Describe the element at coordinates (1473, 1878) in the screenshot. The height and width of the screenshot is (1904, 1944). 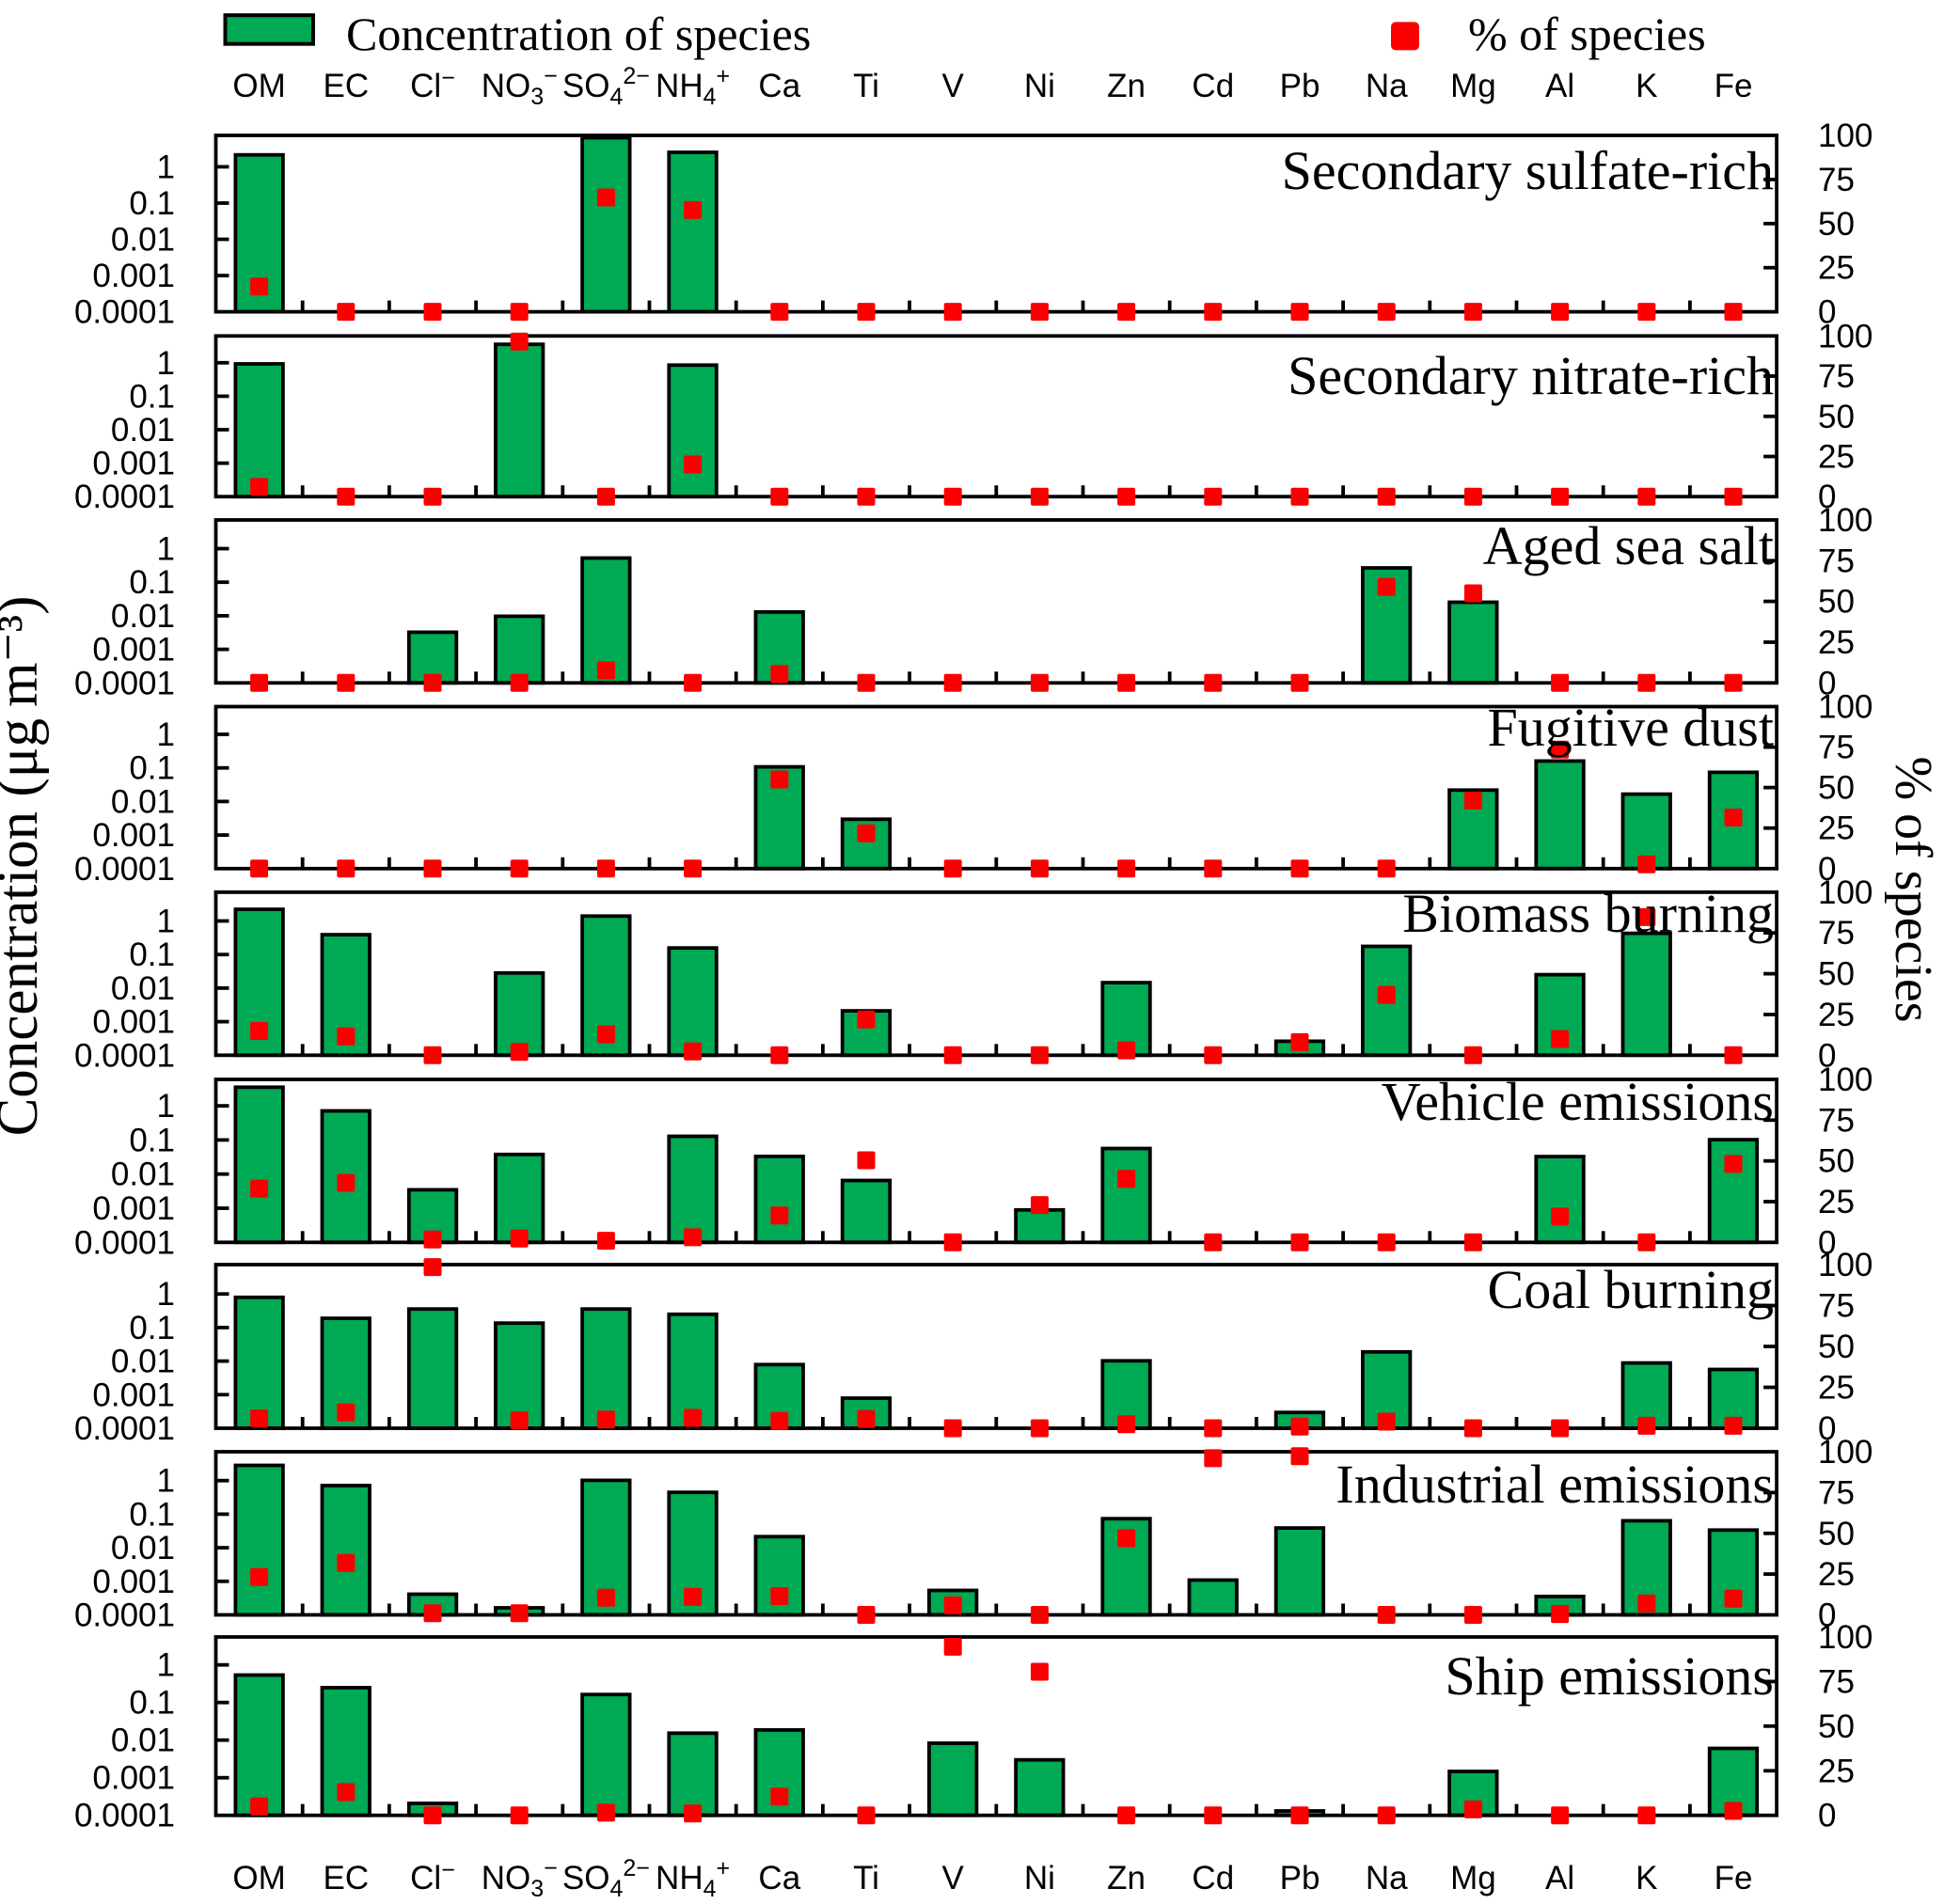
I see `svg-text: Mg` at that location.